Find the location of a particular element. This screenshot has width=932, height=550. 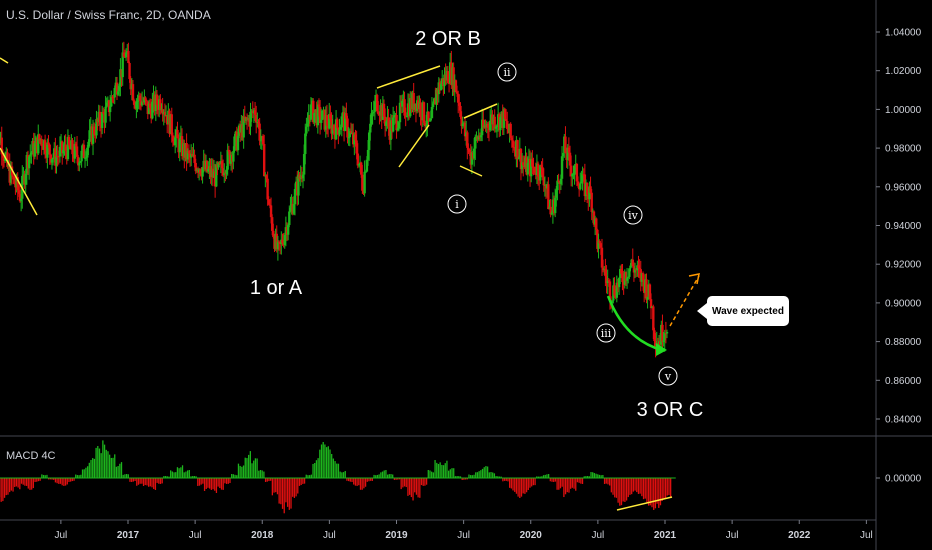

trendline is located at coordinates (4, 60).